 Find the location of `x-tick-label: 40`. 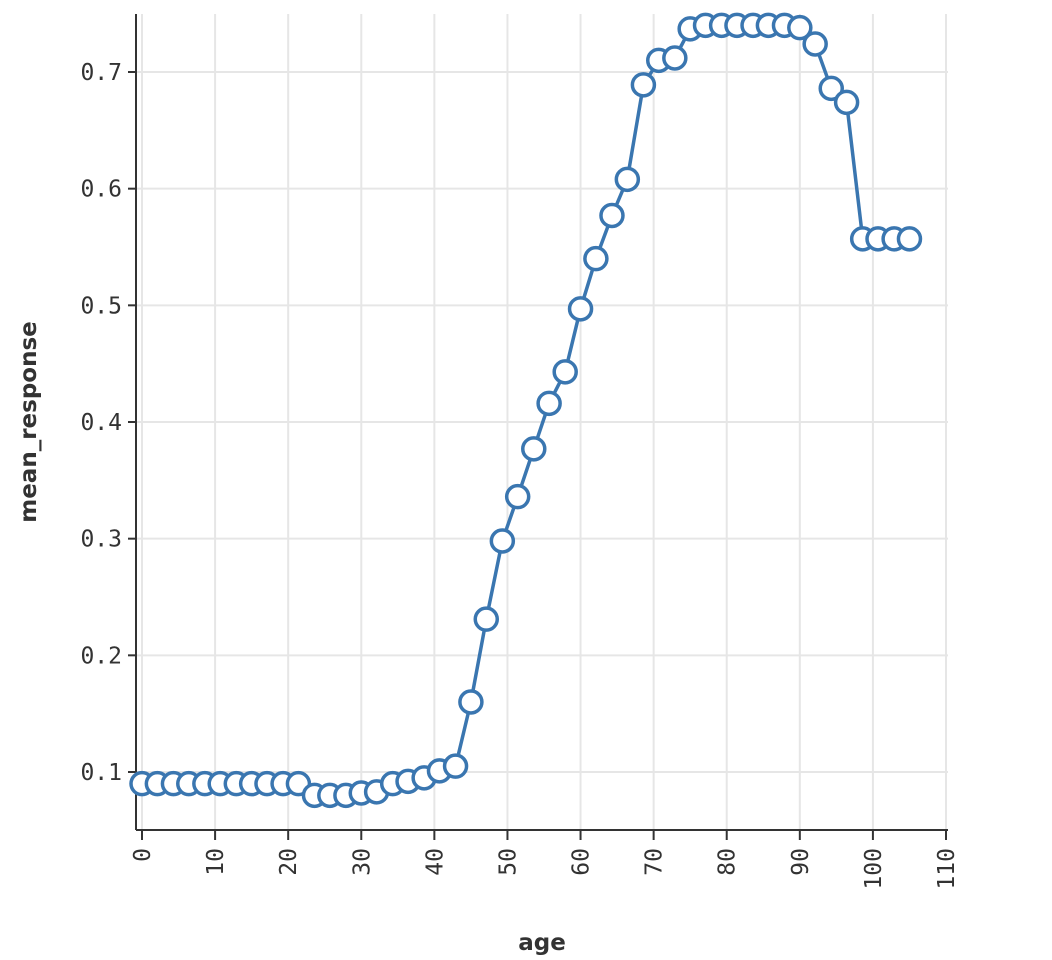

x-tick-label: 40 is located at coordinates (435, 862).